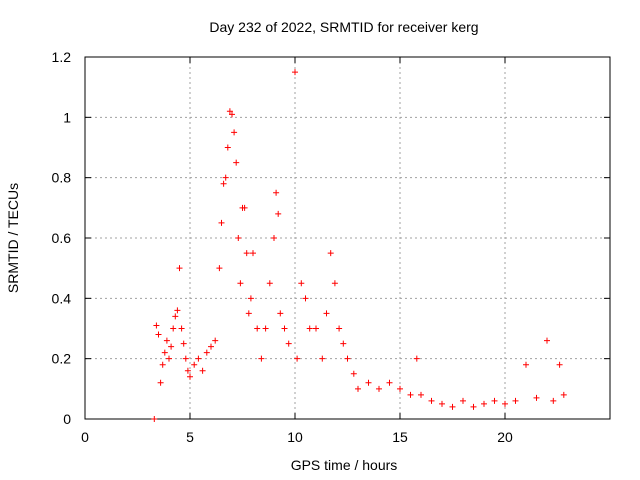  What do you see at coordinates (190, 437) in the screenshot?
I see `x-tick-label: 5` at bounding box center [190, 437].